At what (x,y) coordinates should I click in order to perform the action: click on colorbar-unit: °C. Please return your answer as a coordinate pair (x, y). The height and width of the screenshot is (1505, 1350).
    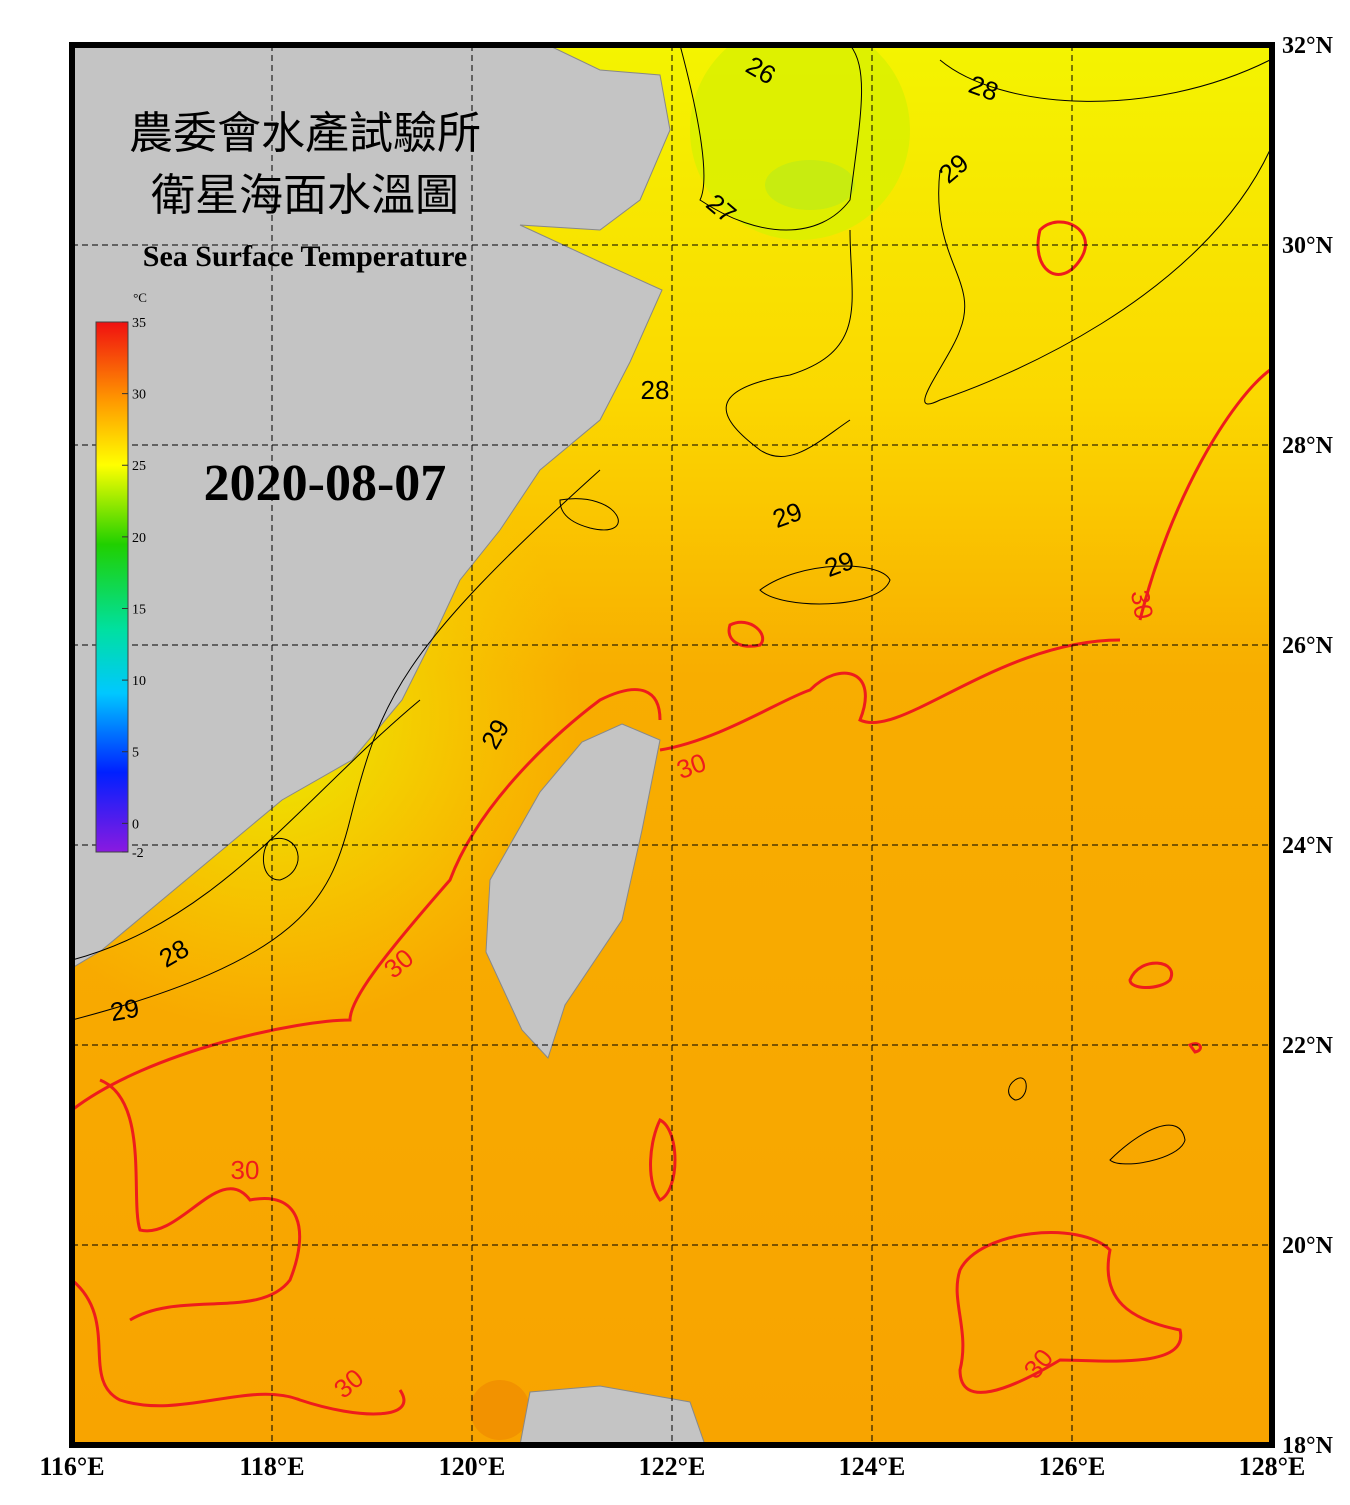
    Looking at the image, I should click on (140, 297).